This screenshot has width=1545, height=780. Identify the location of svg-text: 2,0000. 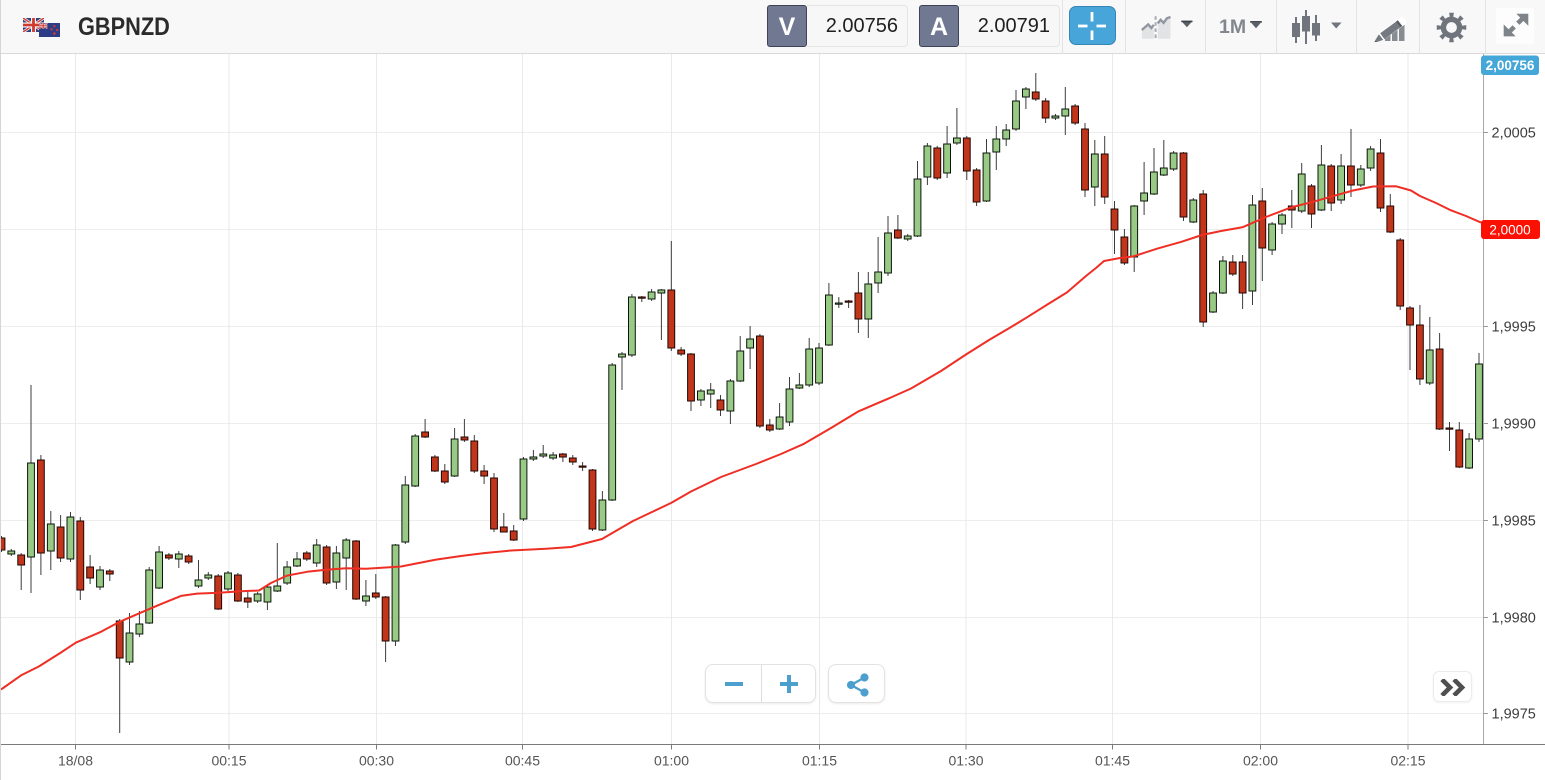
(1509, 230).